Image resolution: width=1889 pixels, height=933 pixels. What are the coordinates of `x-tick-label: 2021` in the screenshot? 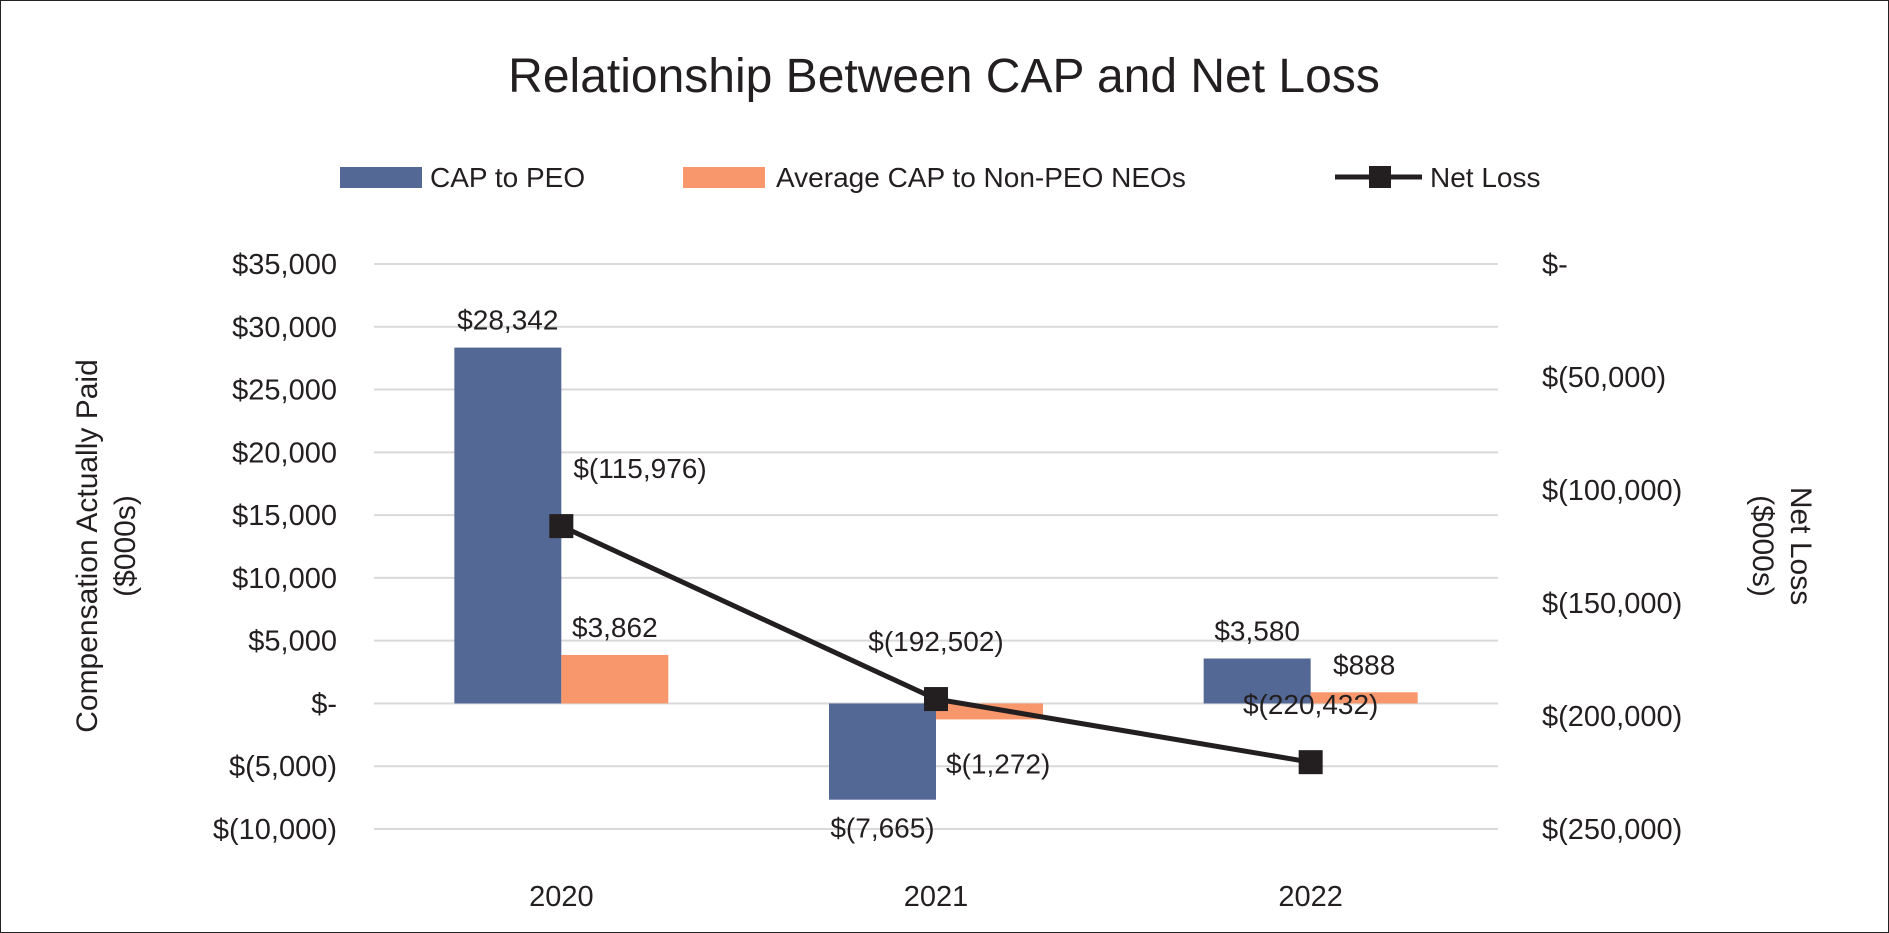 It's located at (936, 897).